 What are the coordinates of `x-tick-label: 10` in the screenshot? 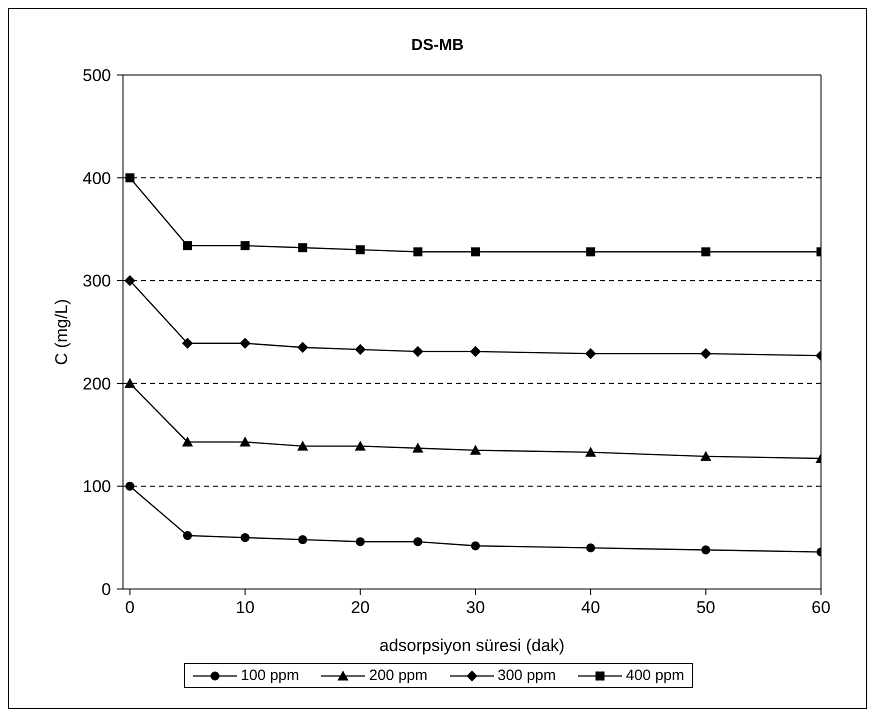 It's located at (245, 608).